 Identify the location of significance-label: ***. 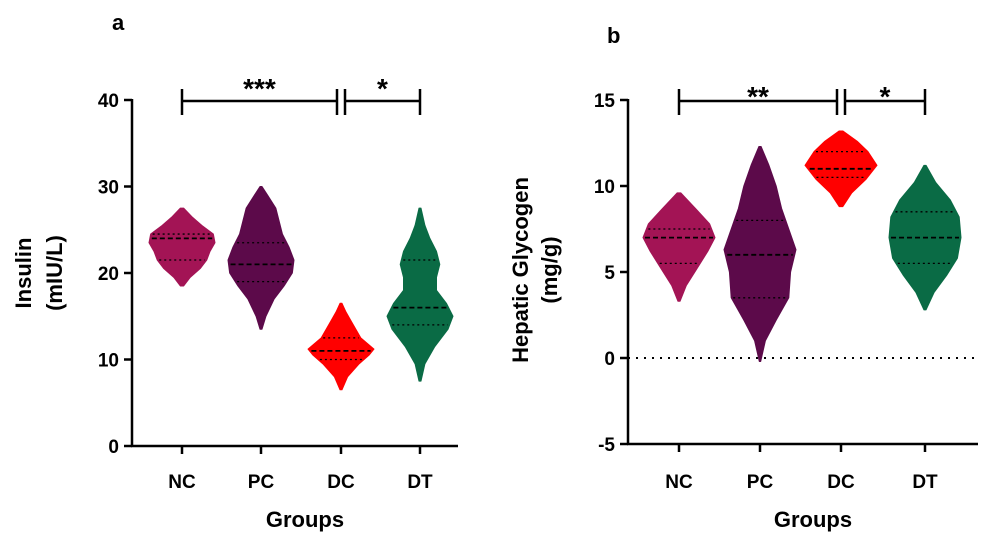
(259, 88).